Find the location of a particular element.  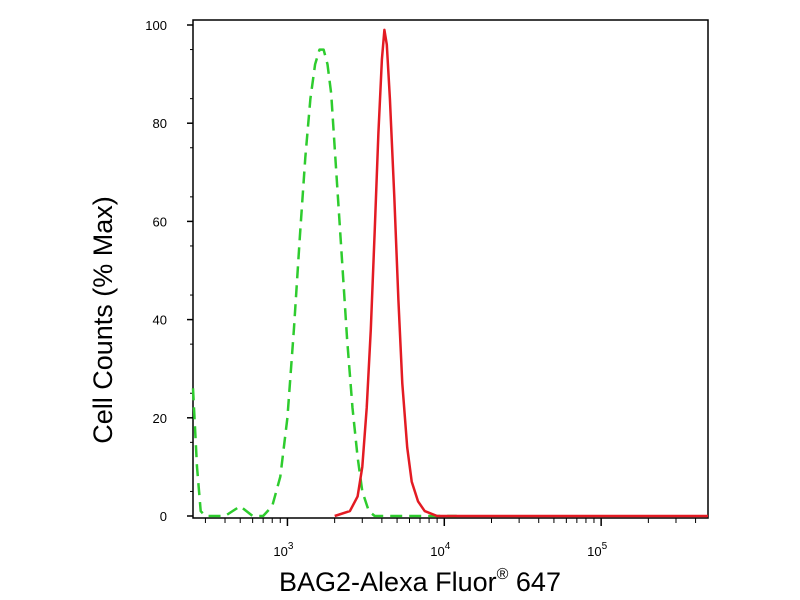

x-tick-label-exponent: 4 is located at coordinates (448, 546).